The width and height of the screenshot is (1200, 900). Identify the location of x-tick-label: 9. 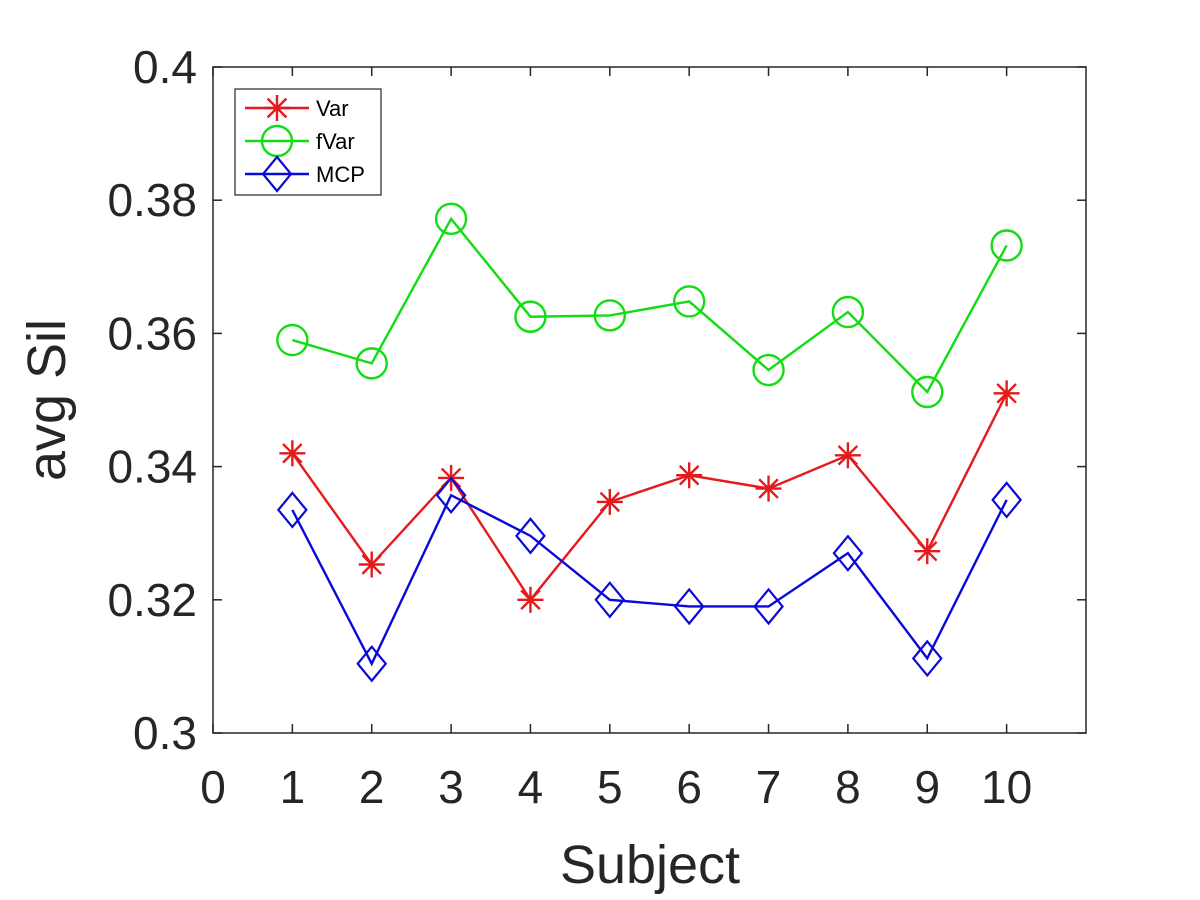
(927, 787).